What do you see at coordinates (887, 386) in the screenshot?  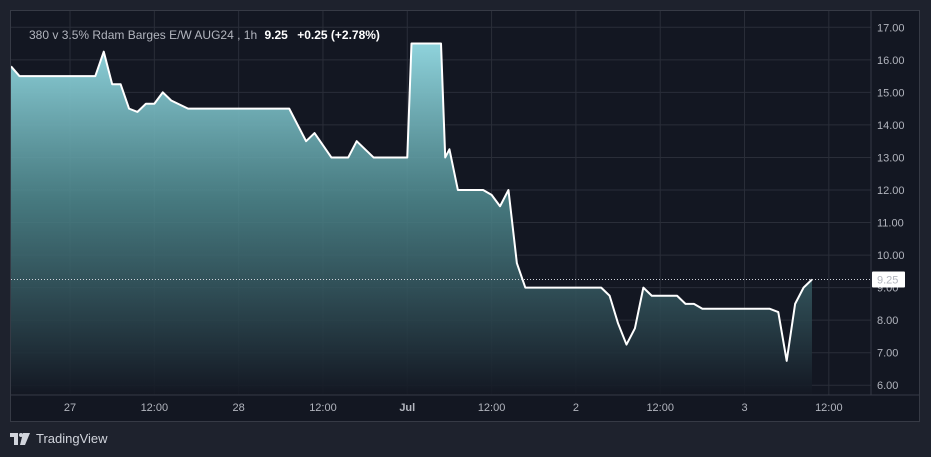 I see `y-tick-label: 6.00` at bounding box center [887, 386].